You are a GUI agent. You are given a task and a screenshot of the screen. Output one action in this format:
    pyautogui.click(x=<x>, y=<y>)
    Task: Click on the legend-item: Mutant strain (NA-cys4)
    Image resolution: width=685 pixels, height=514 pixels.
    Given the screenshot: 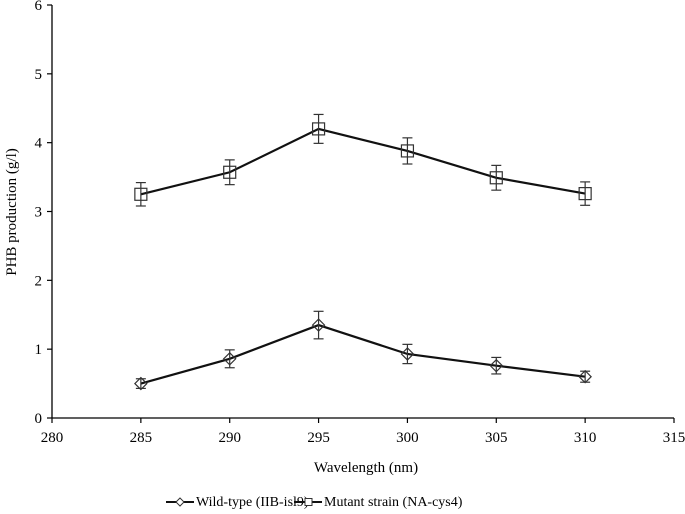 What is the action you would take?
    pyautogui.click(x=378, y=502)
    